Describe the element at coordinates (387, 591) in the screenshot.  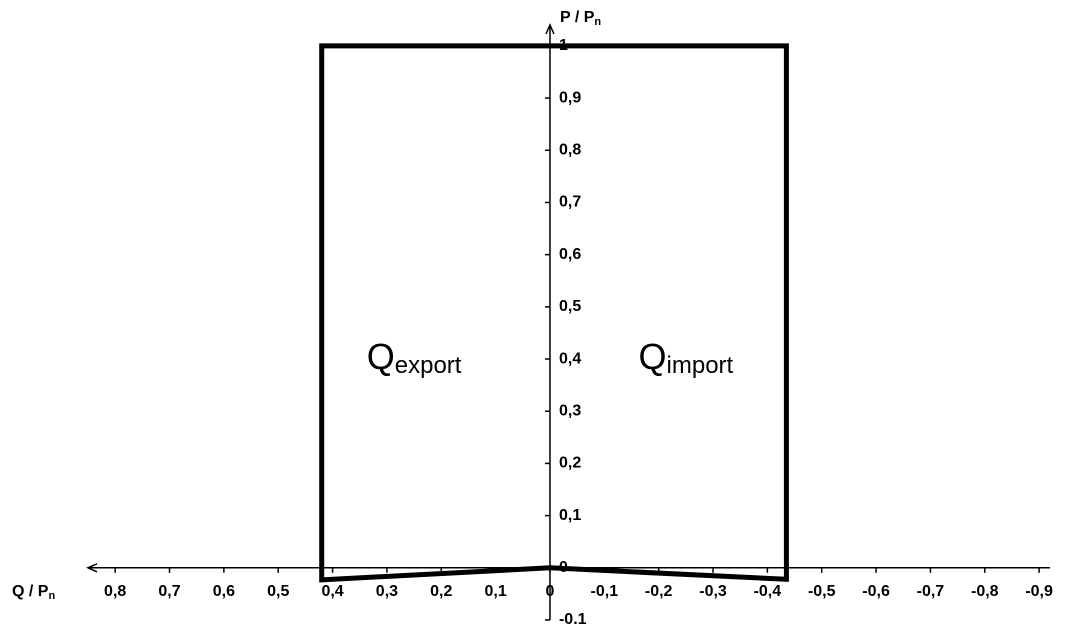
I see `x-tick-label: 0,3` at that location.